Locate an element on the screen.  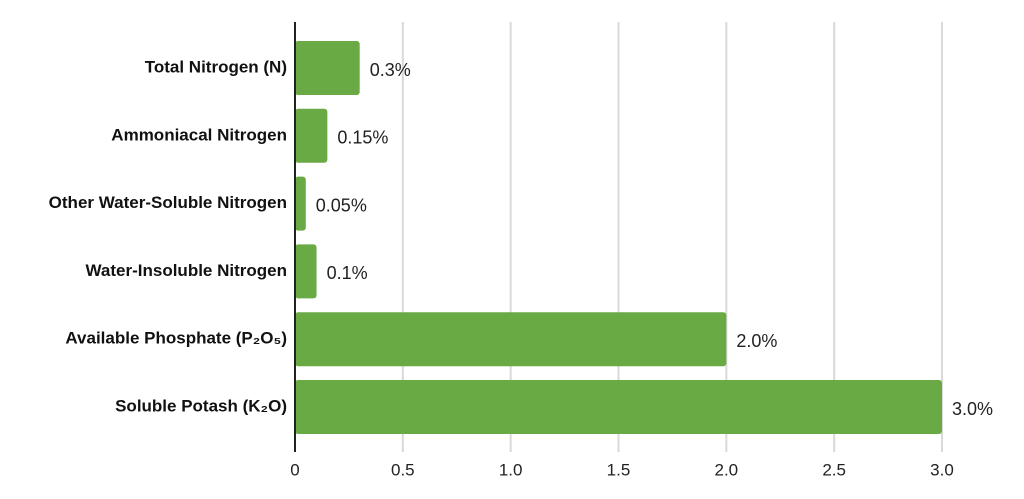
category-label: Available Phosphate (P₂O₅) is located at coordinates (176, 338).